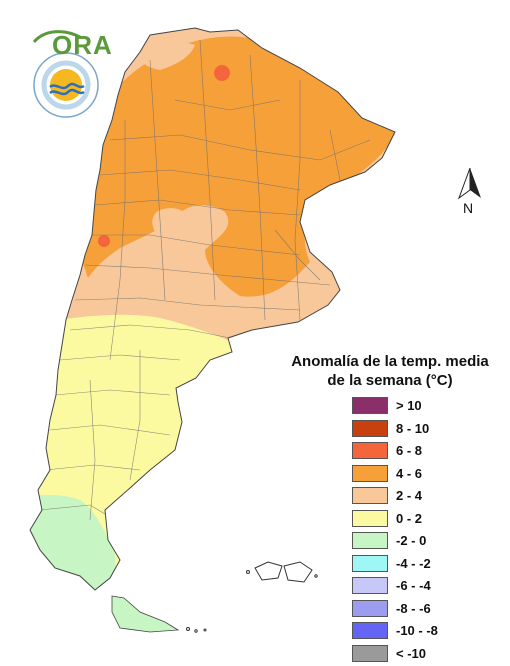 The image size is (510, 666). I want to click on legend-label: > 10, so click(409, 406).